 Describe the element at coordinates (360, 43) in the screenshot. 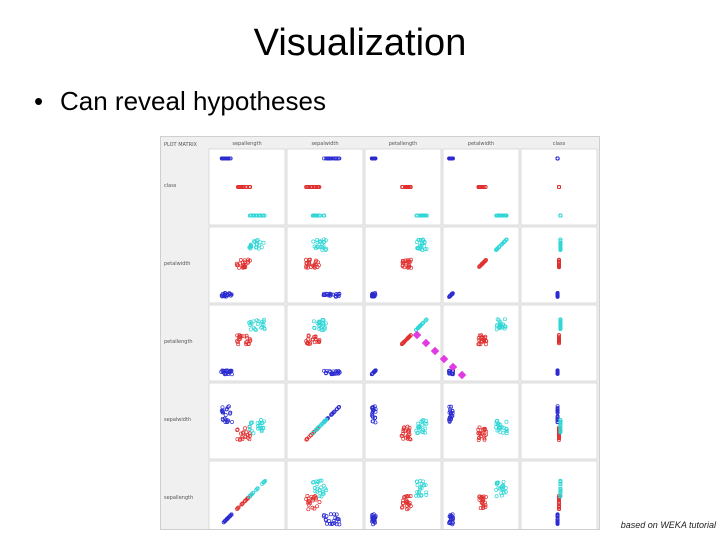

I see `slide-title: Visualization` at that location.